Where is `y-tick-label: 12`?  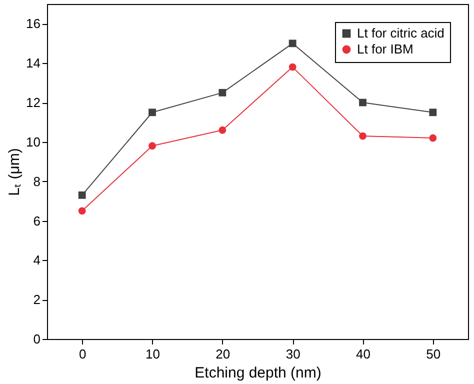
y-tick-label: 12 is located at coordinates (33, 102).